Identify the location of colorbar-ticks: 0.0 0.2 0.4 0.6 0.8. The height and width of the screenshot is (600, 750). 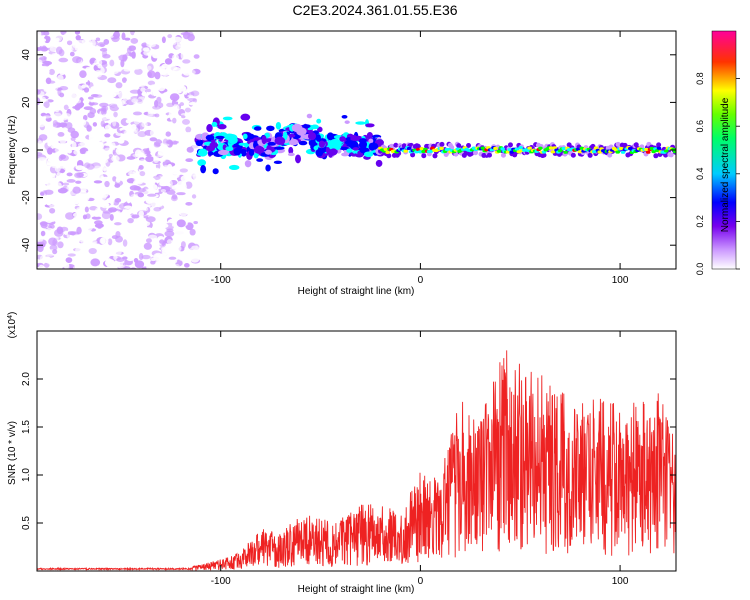
(717, 173).